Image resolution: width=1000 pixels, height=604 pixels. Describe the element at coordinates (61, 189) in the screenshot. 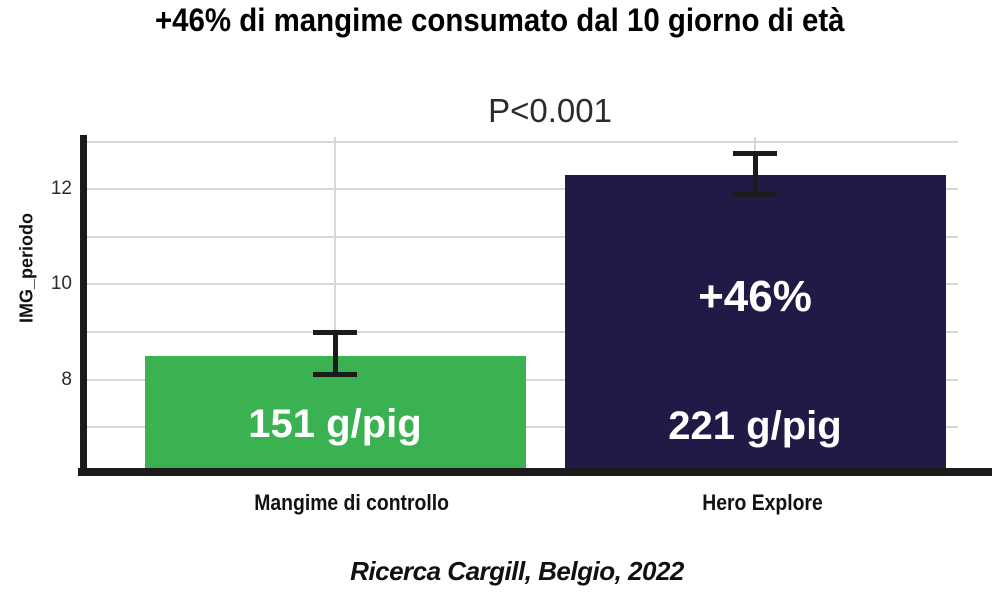

I see `y-tick-label: 12` at that location.